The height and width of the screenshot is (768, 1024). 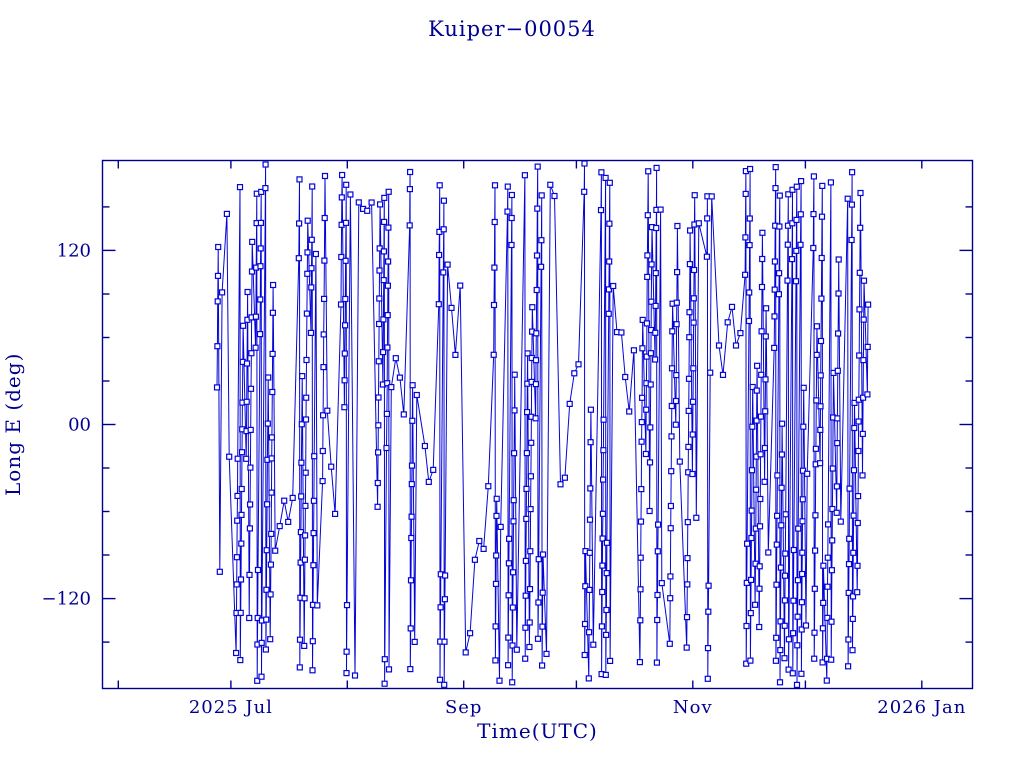 I want to click on y-tick-label: 120, so click(x=74, y=250).